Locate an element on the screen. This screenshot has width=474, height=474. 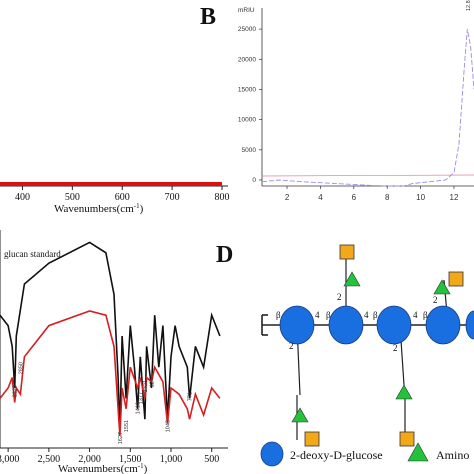
panel-c-peak-label: 1043 is located at coordinates (168, 426).